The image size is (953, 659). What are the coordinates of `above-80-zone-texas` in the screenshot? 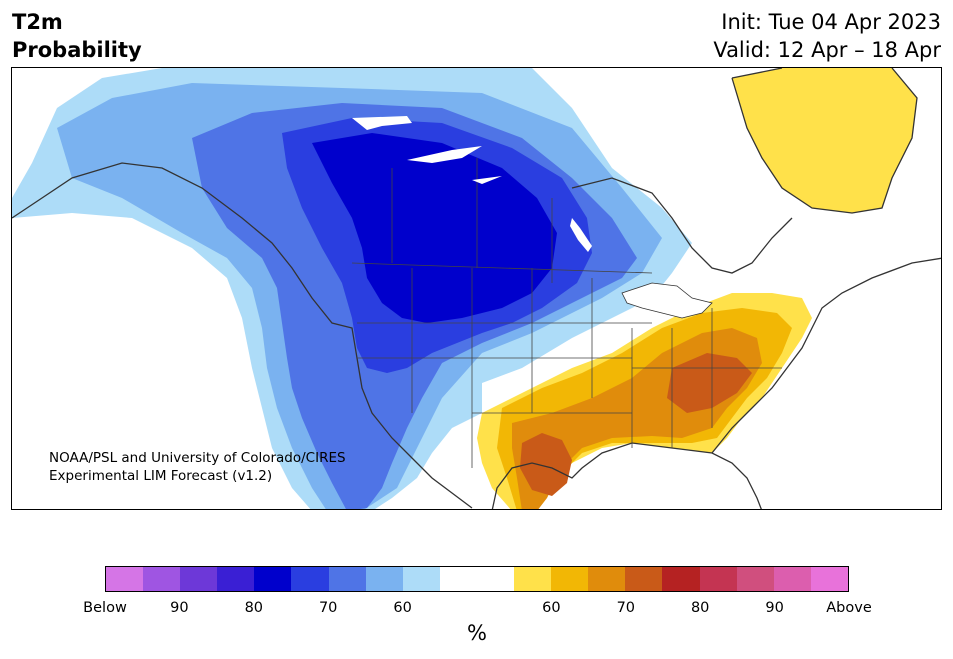 It's located at (546, 464).